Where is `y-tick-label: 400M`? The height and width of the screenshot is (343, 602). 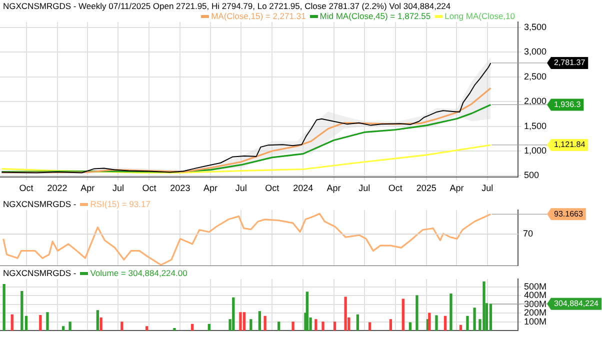
y-tick-label: 400M is located at coordinates (535, 295).